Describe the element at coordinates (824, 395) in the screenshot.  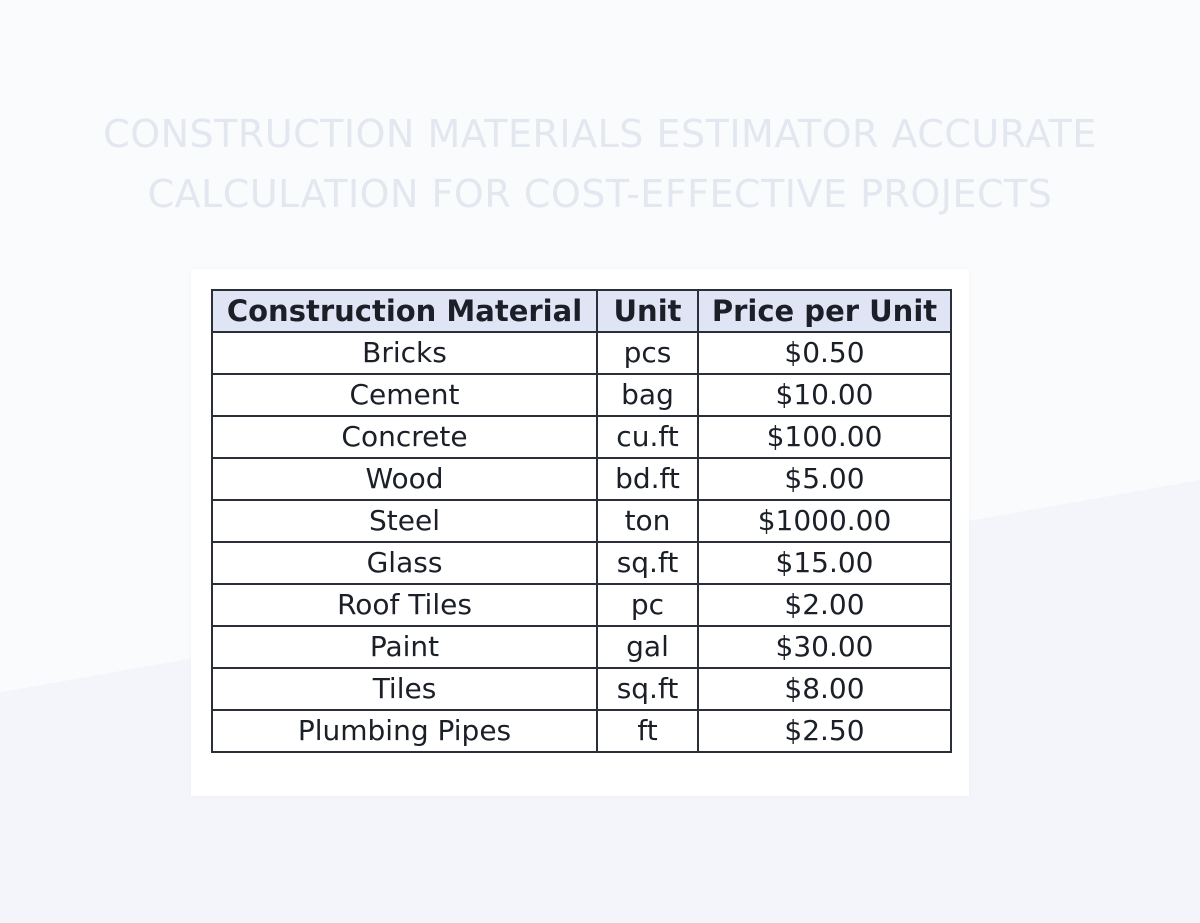
I see `cell-price: $10.00` at that location.